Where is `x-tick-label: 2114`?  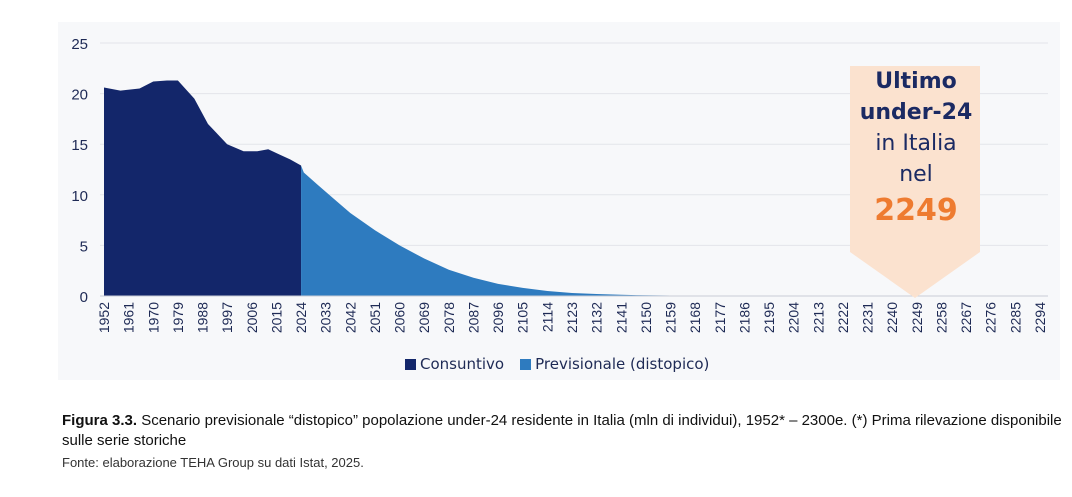
x-tick-label: 2114 is located at coordinates (547, 317).